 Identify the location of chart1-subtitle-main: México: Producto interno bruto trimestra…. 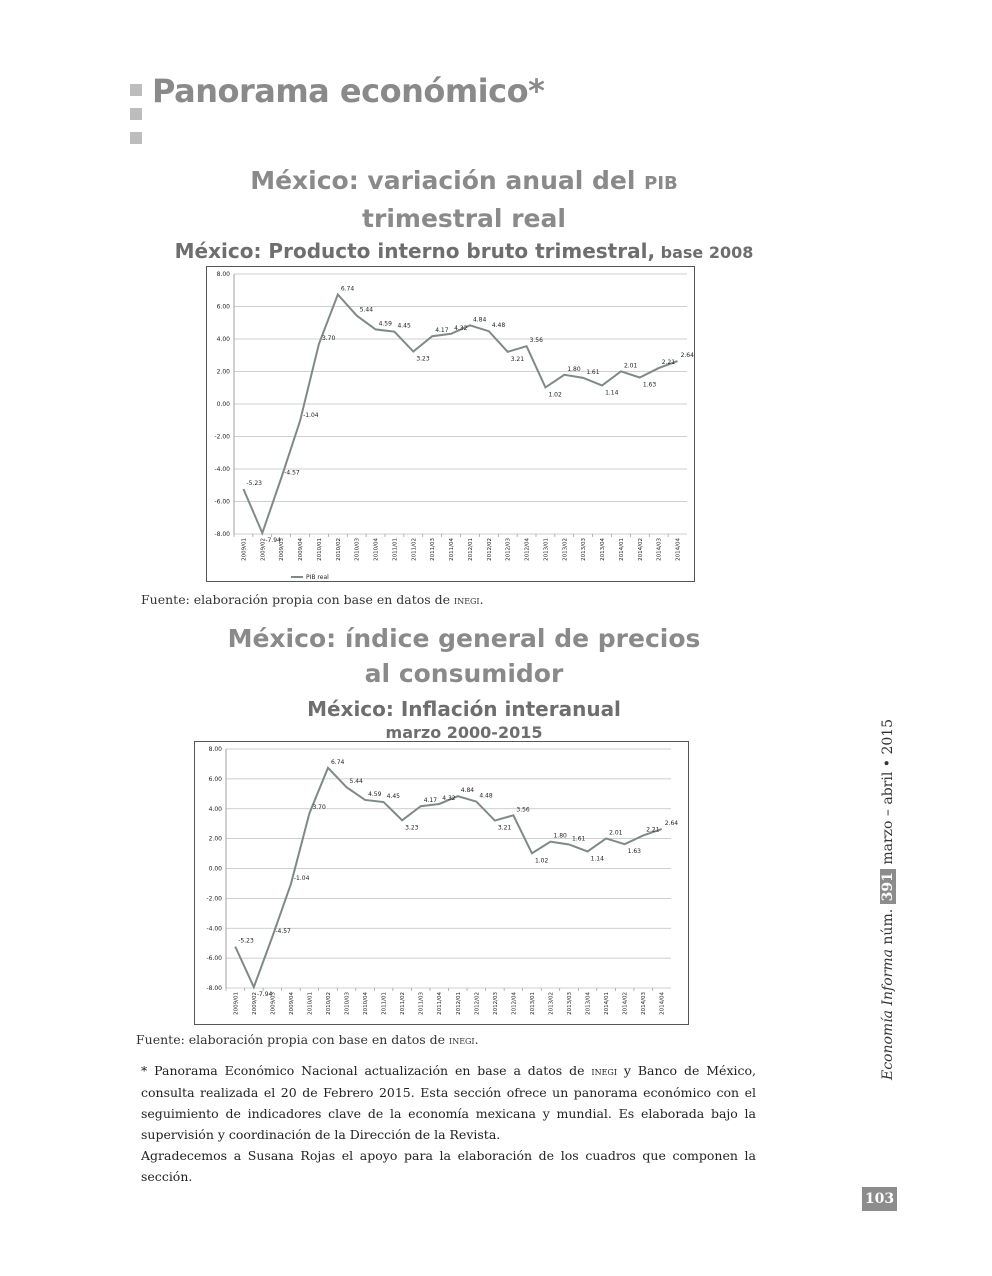
(415, 251).